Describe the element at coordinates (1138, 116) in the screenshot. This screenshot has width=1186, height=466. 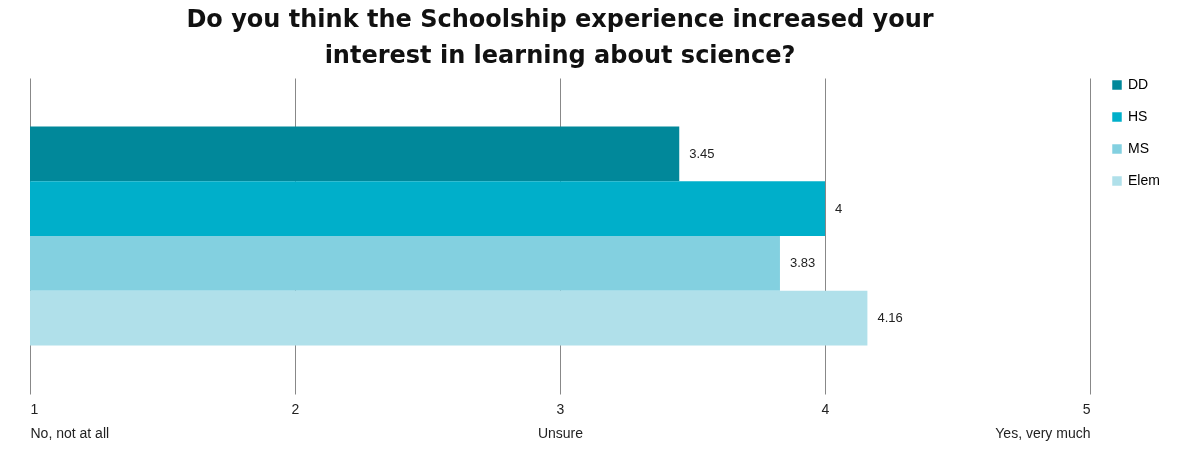
I see `legend-label: HS` at that location.